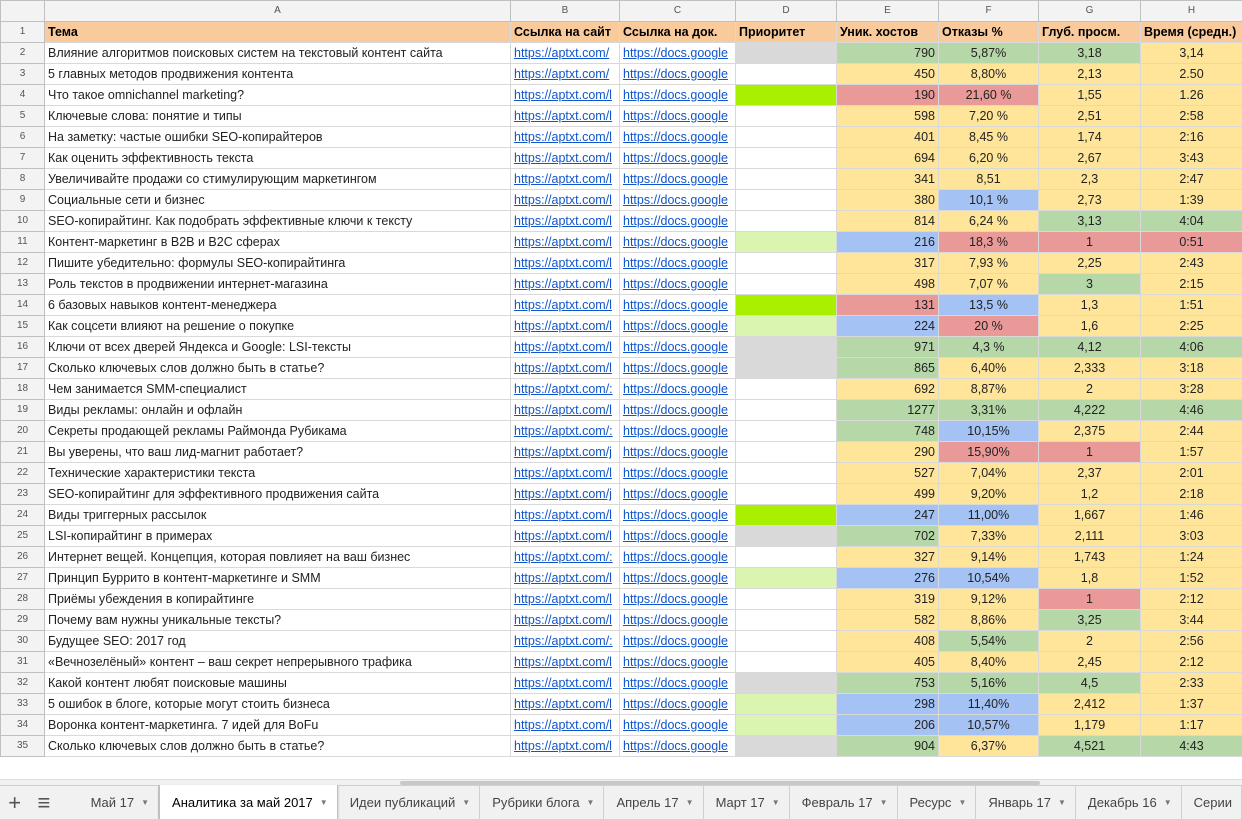 The width and height of the screenshot is (1242, 819). I want to click on bounce-rate-cell: 3,31%, so click(988, 410).